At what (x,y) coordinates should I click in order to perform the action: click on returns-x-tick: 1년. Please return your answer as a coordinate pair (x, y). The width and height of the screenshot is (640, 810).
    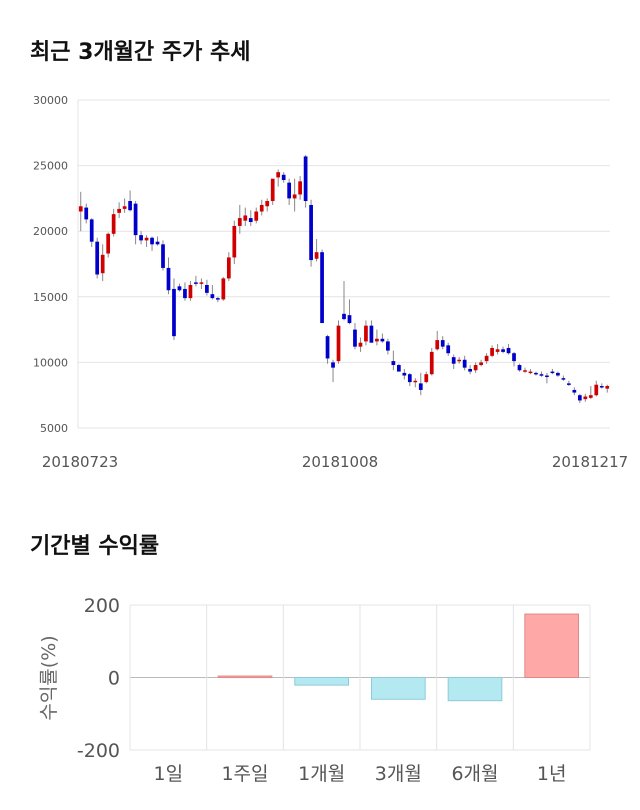
    Looking at the image, I should click on (552, 774).